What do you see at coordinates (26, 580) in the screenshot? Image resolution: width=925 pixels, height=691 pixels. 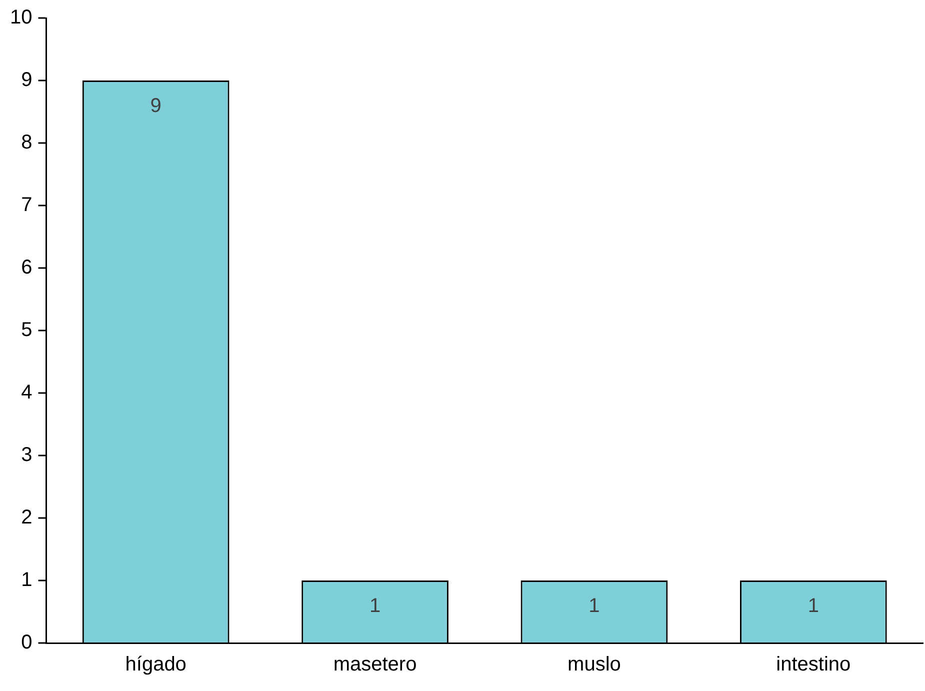 I see `y-tick-label: 1` at bounding box center [26, 580].